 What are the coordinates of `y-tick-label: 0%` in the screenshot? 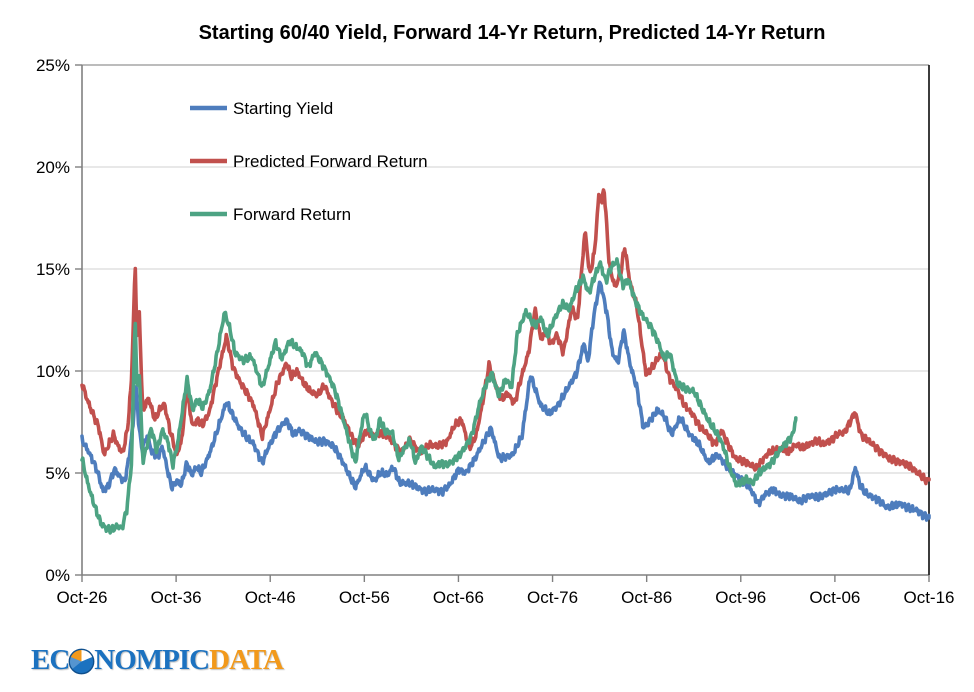 It's located at (57, 575).